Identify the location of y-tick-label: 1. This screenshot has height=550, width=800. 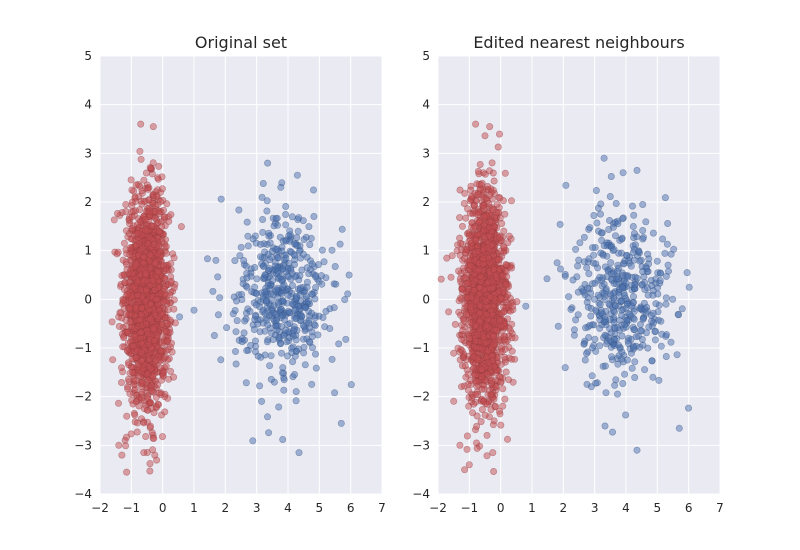
(426, 251).